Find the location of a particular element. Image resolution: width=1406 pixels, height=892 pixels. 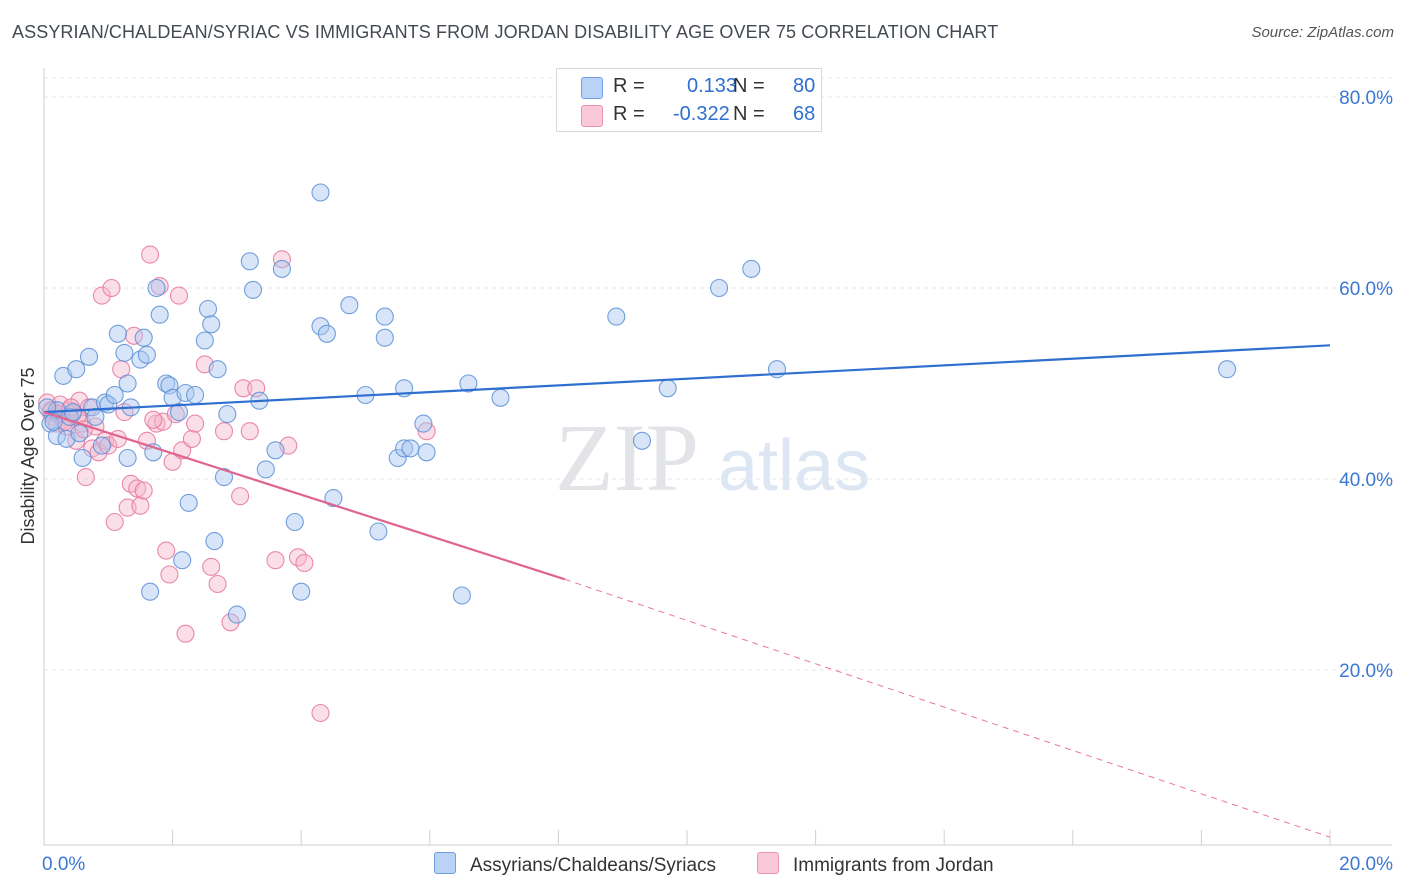

y-tick-label: 80.0% is located at coordinates (1366, 98).